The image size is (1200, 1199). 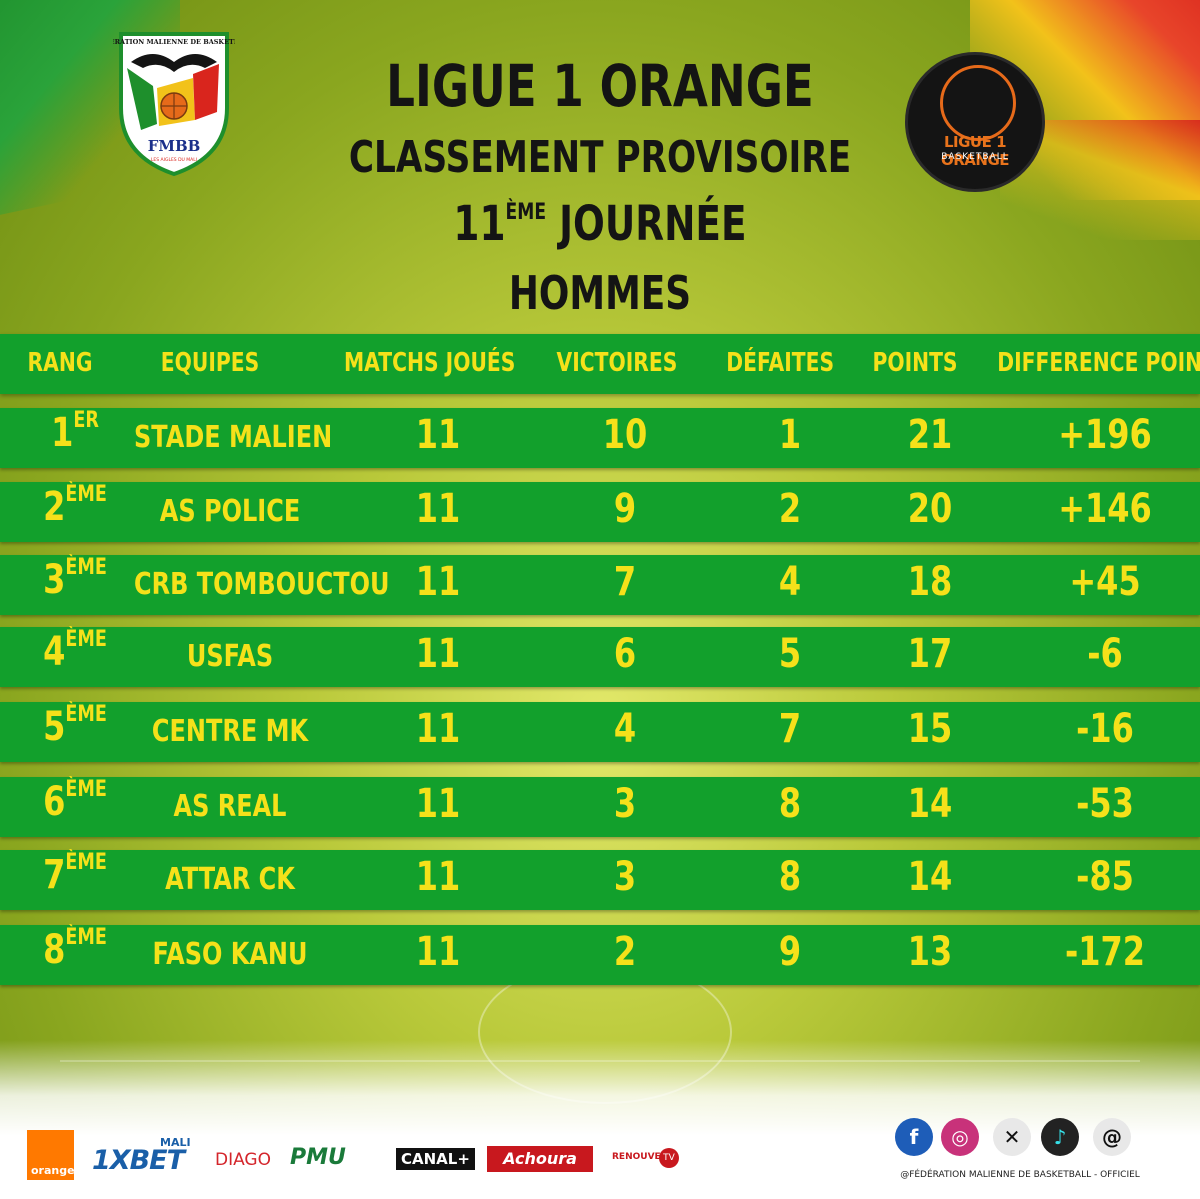 I want to click on row-team: CRB TOMBOUCTOU, so click(x=262, y=584).